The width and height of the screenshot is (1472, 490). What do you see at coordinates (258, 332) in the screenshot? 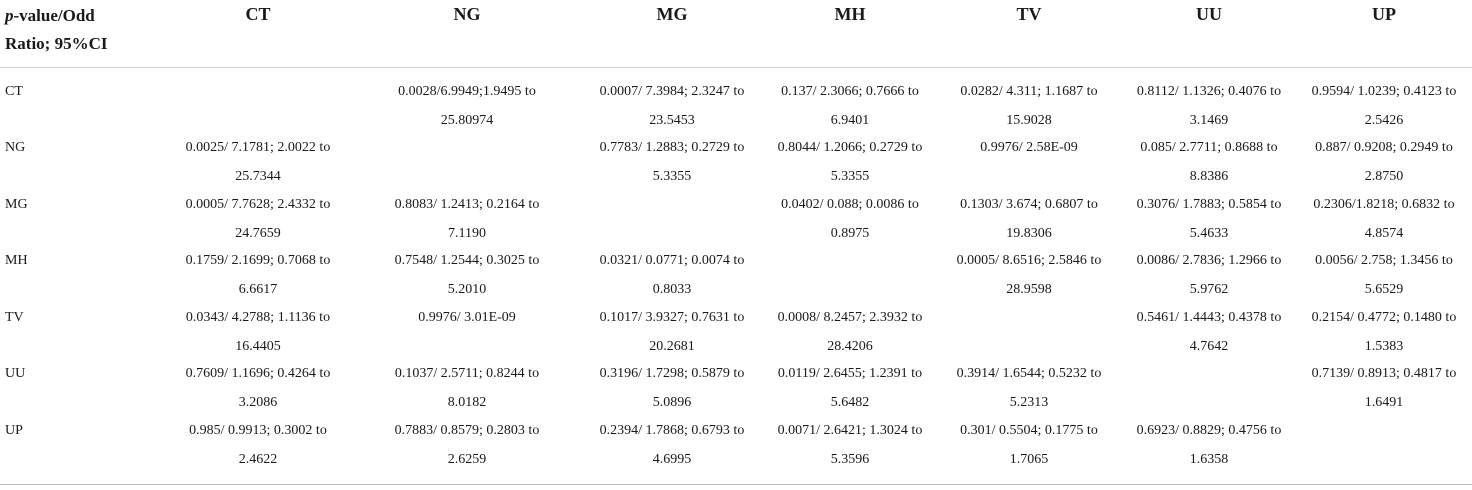
I see `table-cell: 0.0343/ 4.2788; 1.1136 to 16.4405` at bounding box center [258, 332].